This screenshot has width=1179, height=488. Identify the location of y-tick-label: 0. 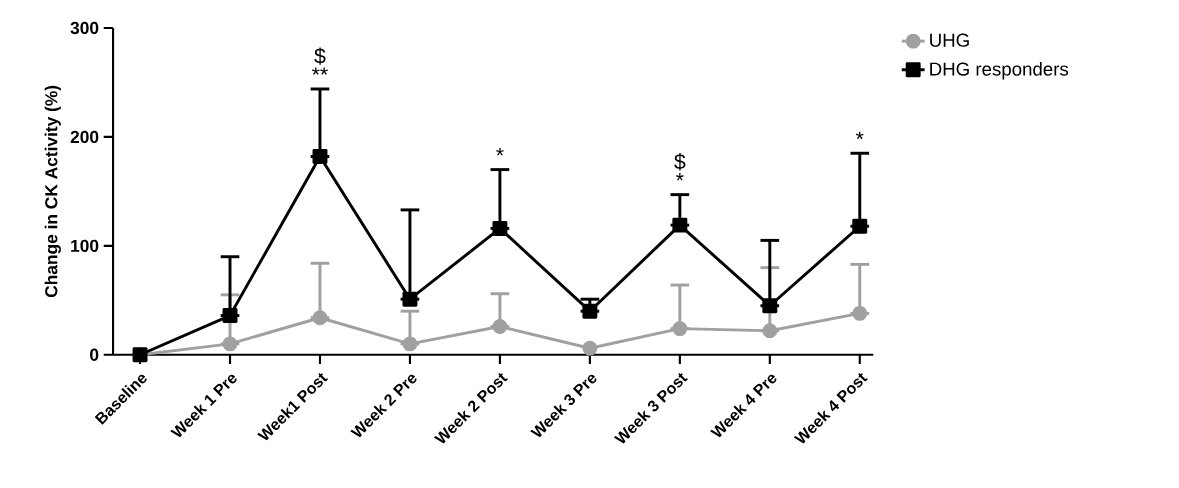
(94, 354).